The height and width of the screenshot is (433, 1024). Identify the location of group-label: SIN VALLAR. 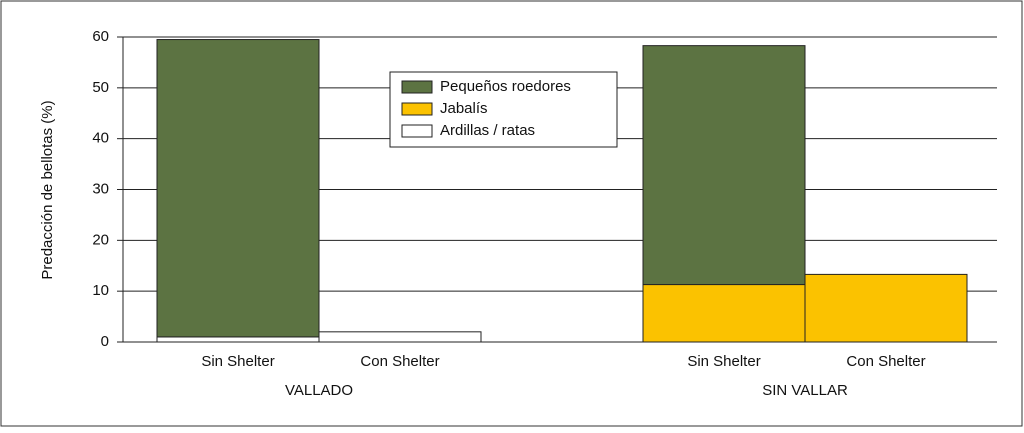
(805, 390).